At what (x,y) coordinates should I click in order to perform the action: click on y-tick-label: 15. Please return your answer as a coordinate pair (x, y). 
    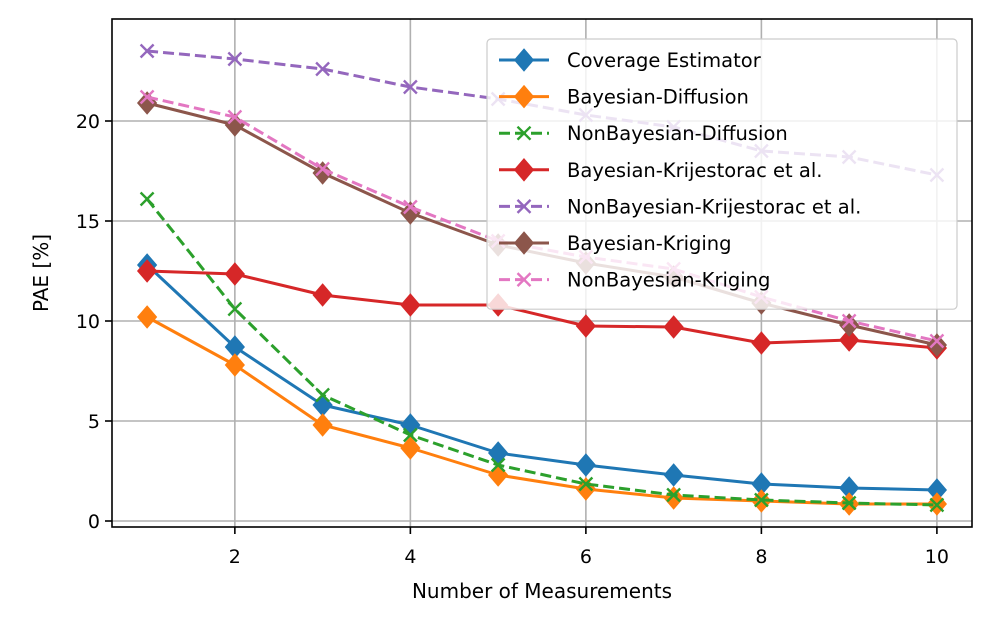
    Looking at the image, I should click on (88, 222).